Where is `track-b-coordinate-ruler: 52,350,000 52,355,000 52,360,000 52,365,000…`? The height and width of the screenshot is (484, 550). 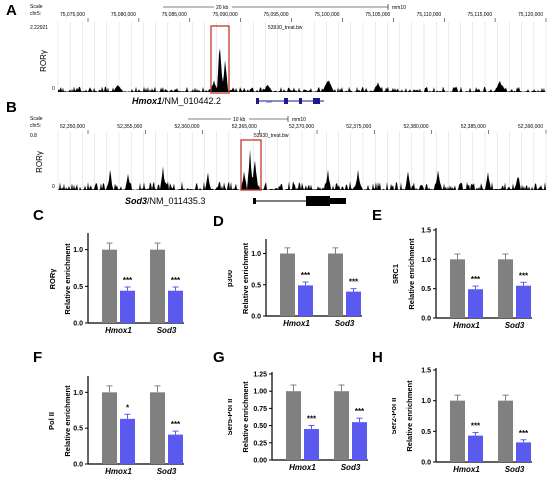
track-b-coordinate-ruler: 52,350,000 52,355,000 52,360,000 52,365,000… is located at coordinates (303, 129).